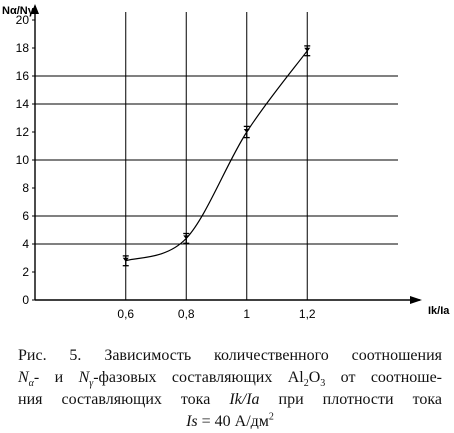  Describe the element at coordinates (23, 20) in the screenshot. I see `y-tick-label: 20` at that location.